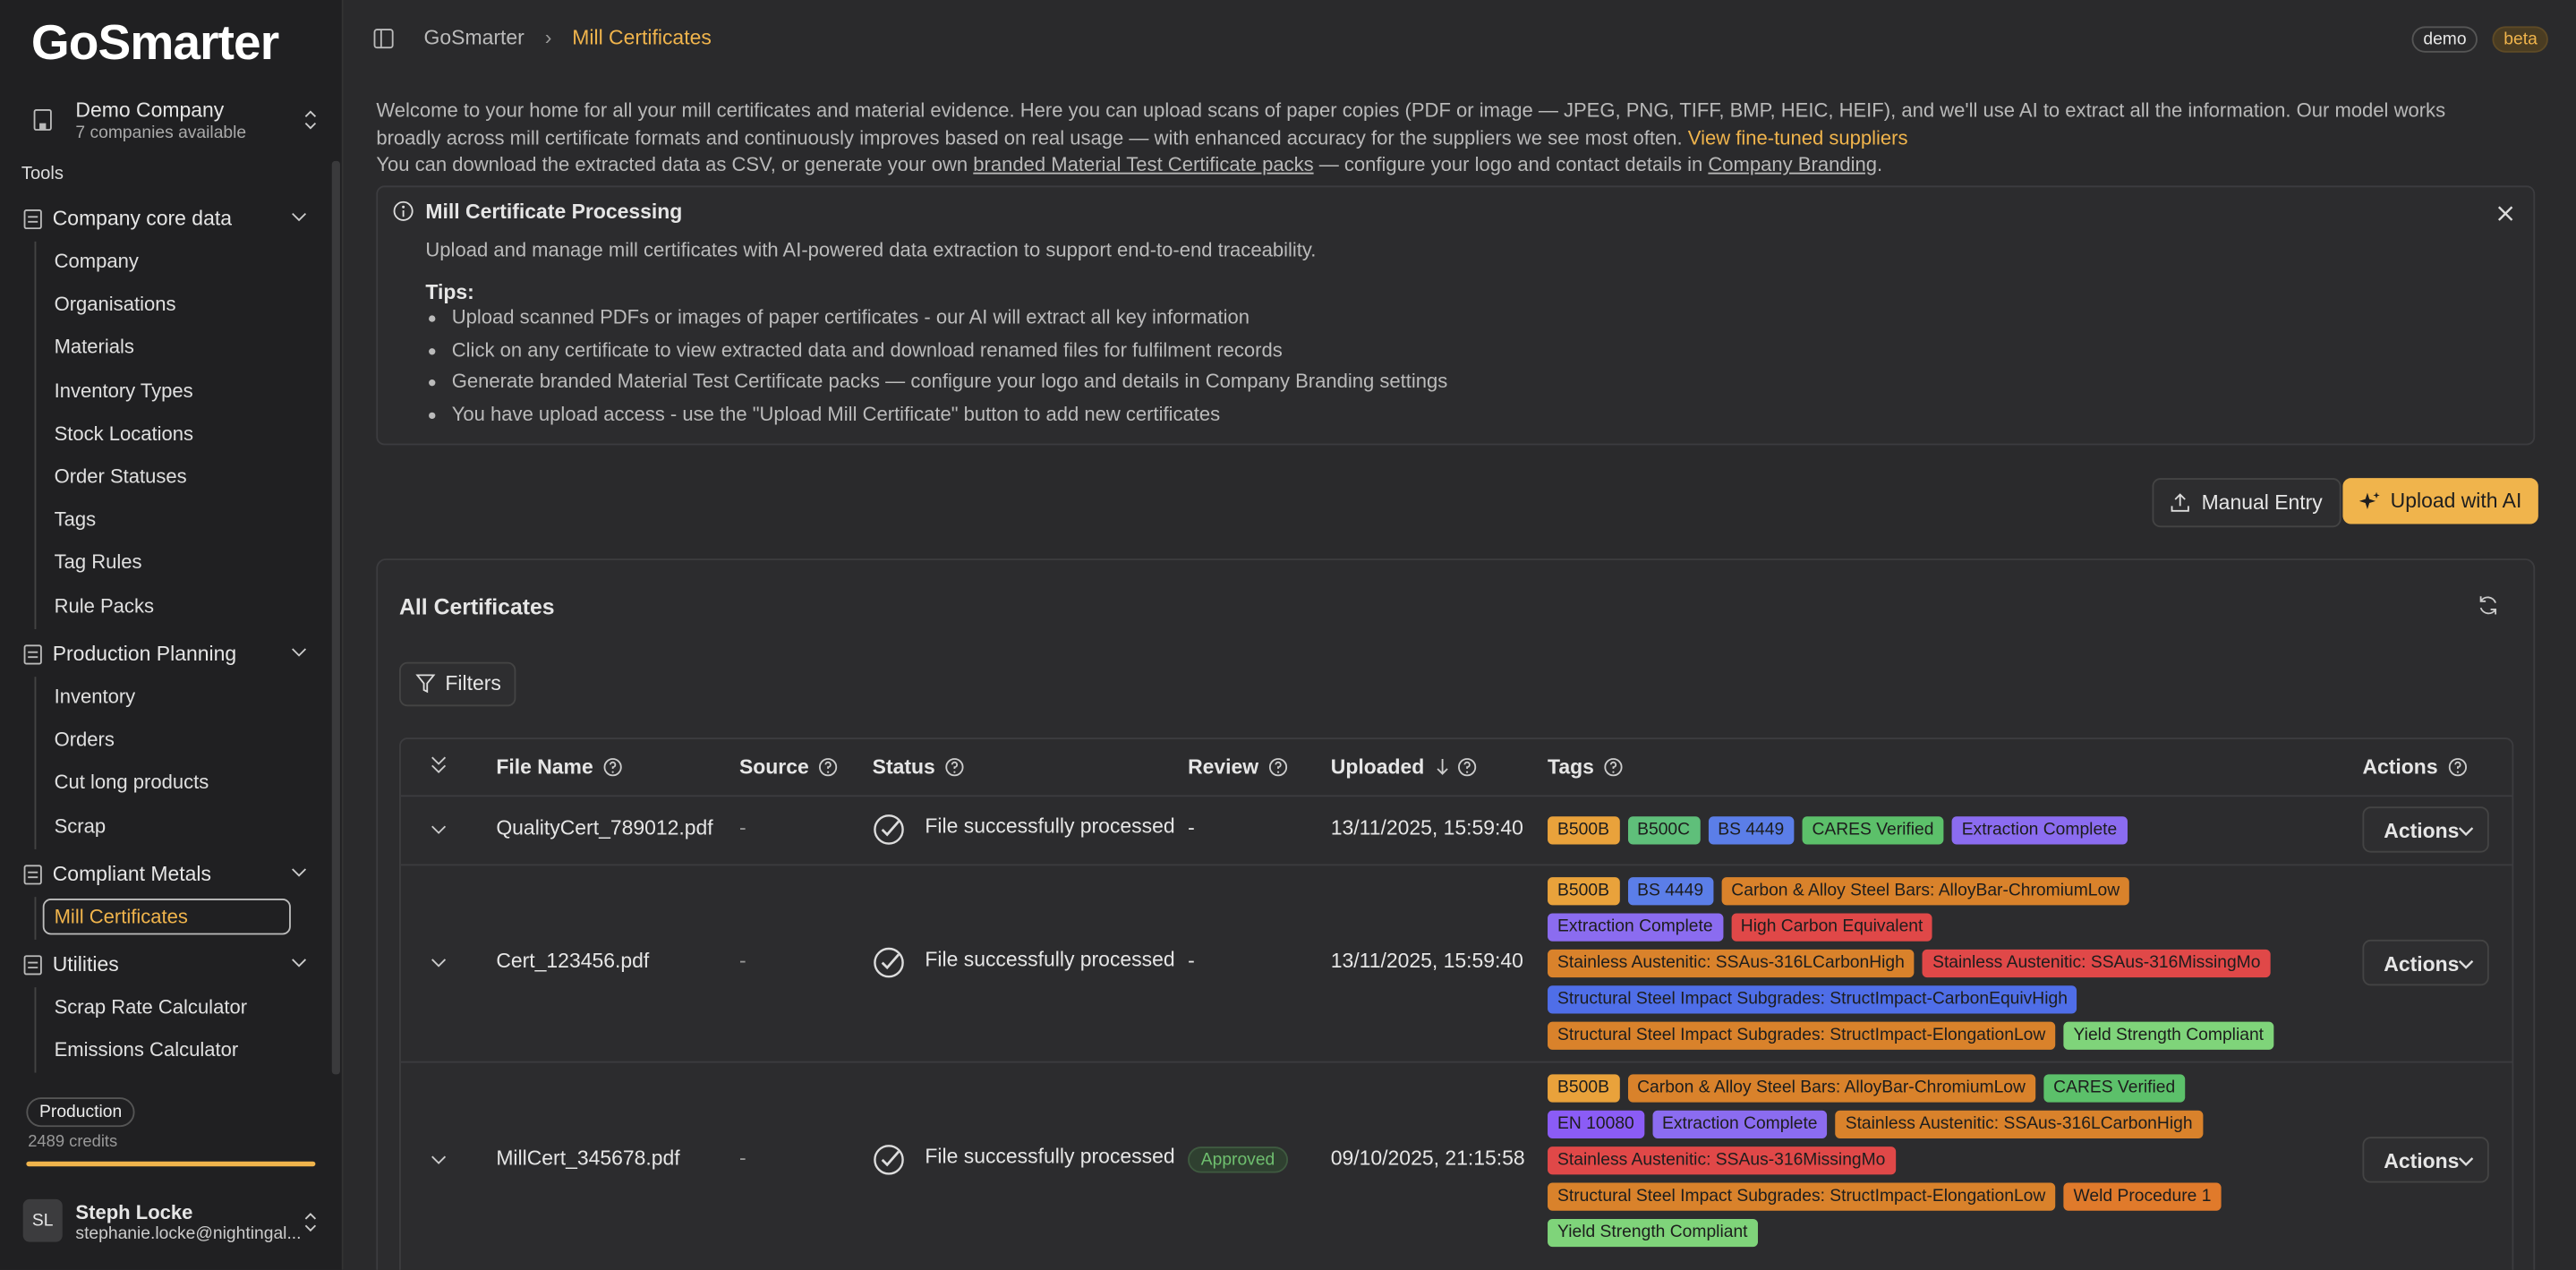 The image size is (2576, 1270). I want to click on button-label: Actions, so click(2422, 1161).